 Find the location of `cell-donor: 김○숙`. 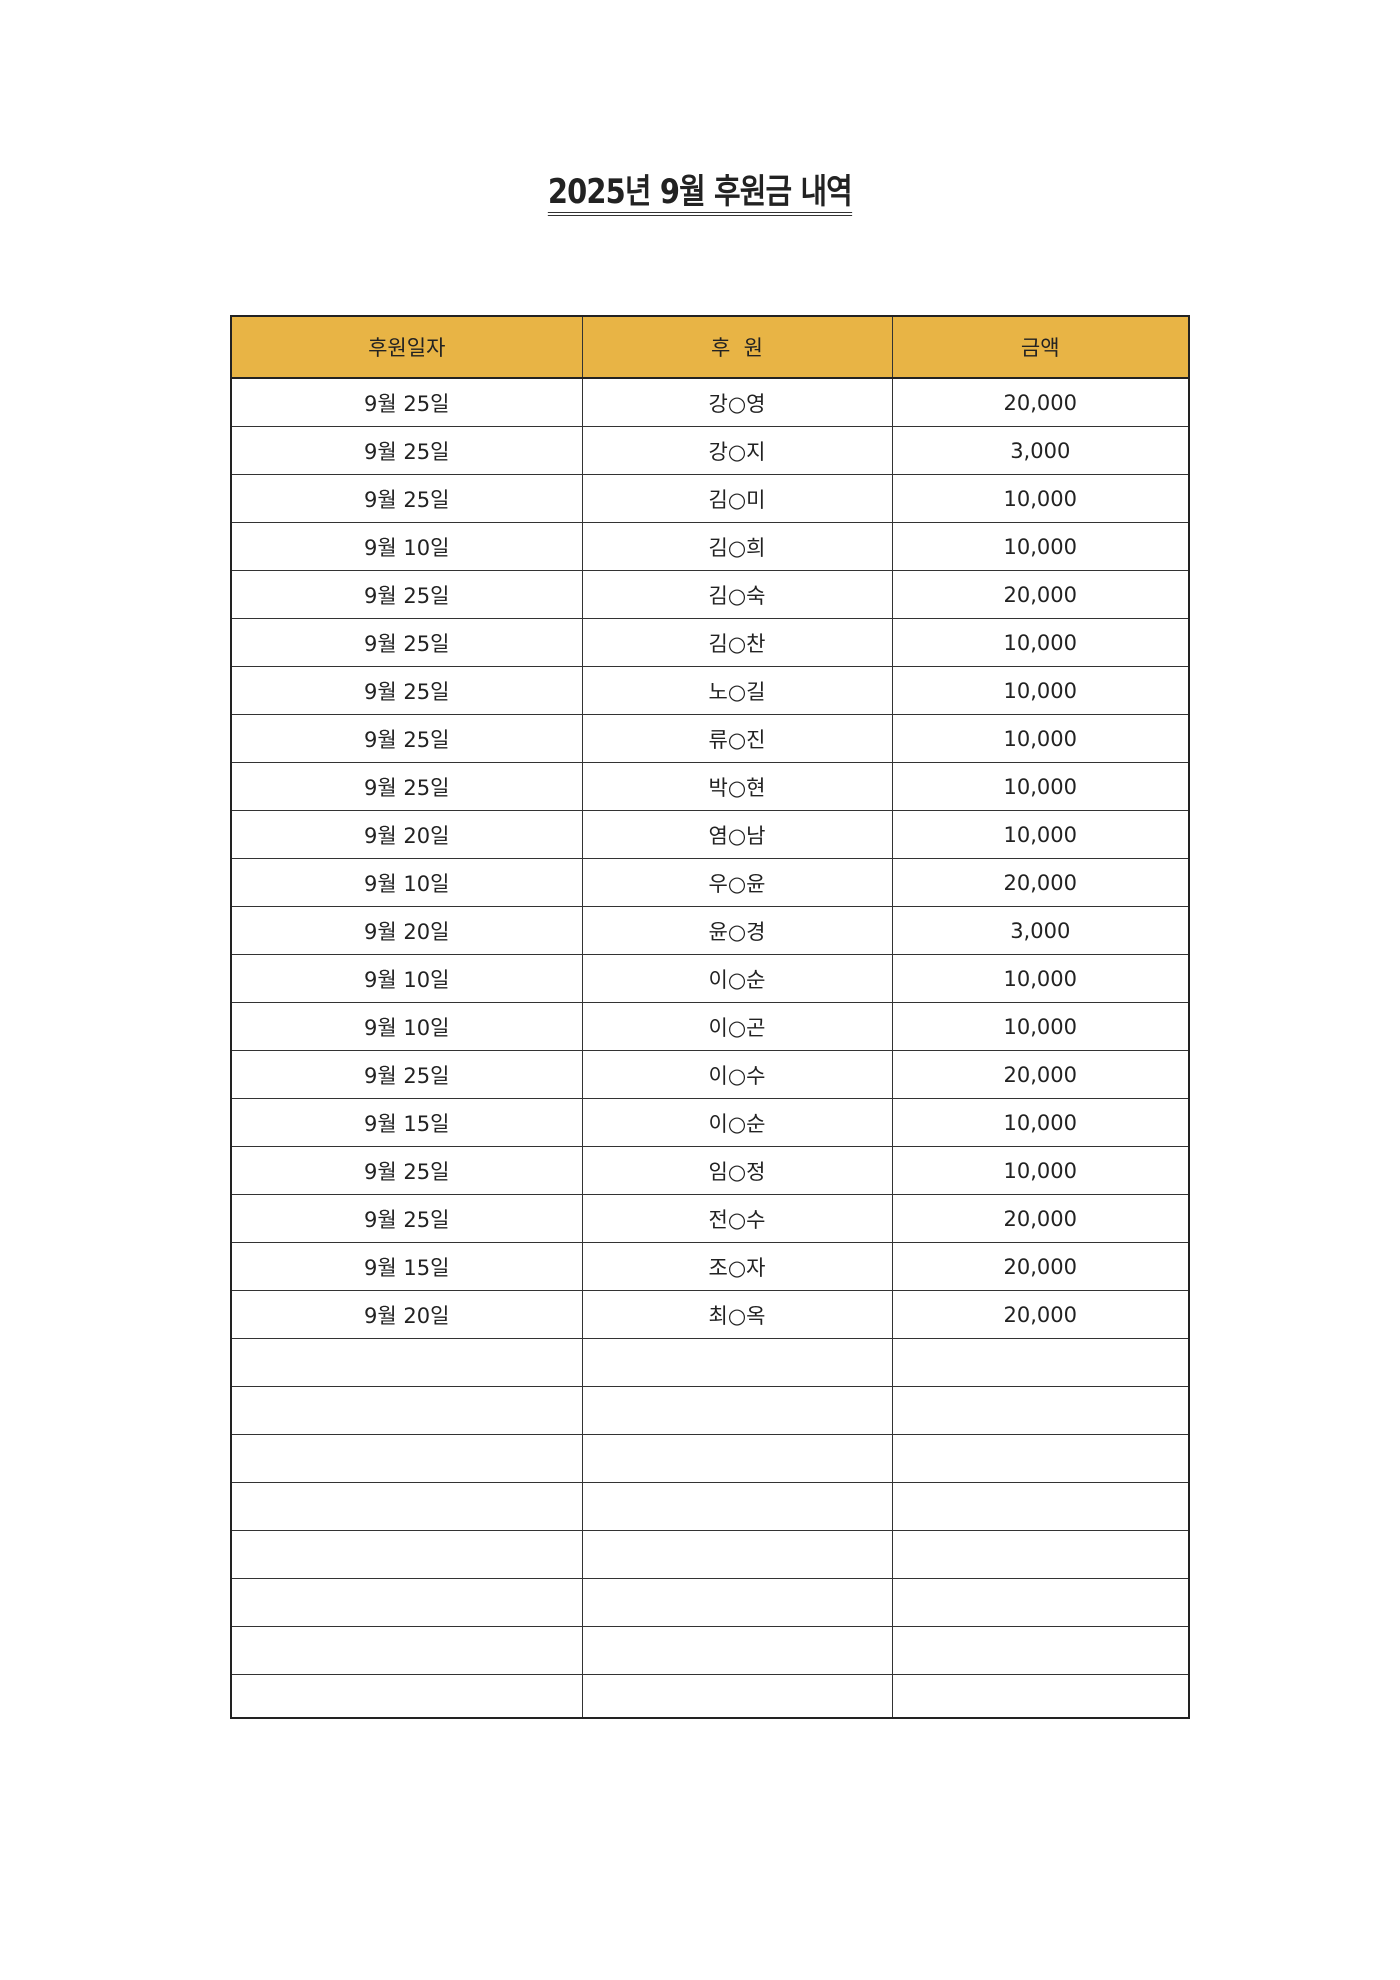

cell-donor: 김○숙 is located at coordinates (737, 594).